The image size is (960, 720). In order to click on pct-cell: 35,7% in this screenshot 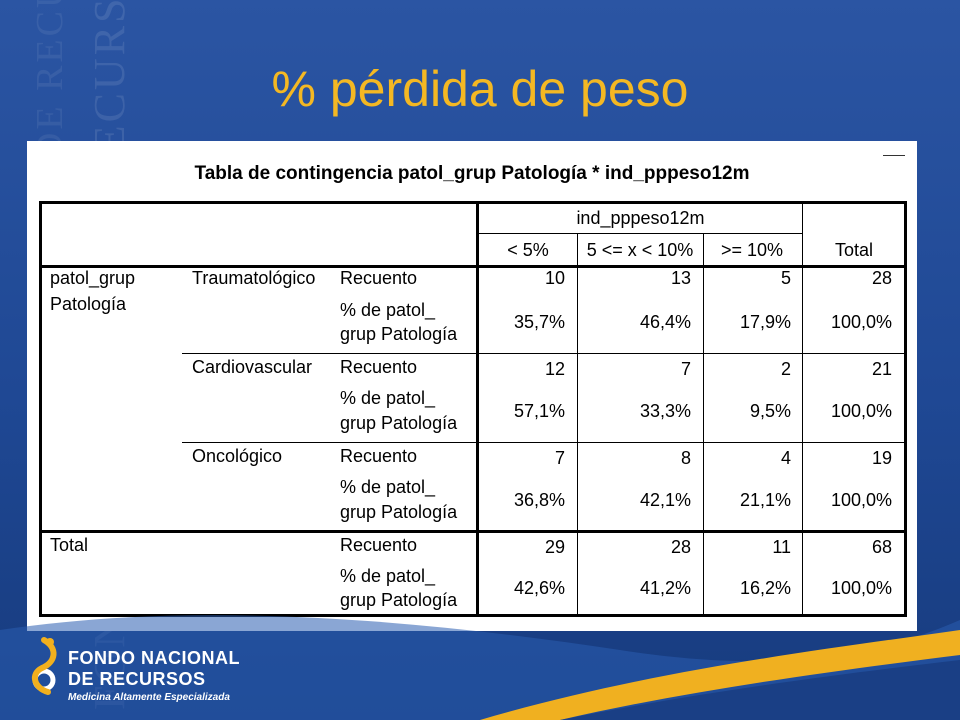, I will do `click(539, 322)`.